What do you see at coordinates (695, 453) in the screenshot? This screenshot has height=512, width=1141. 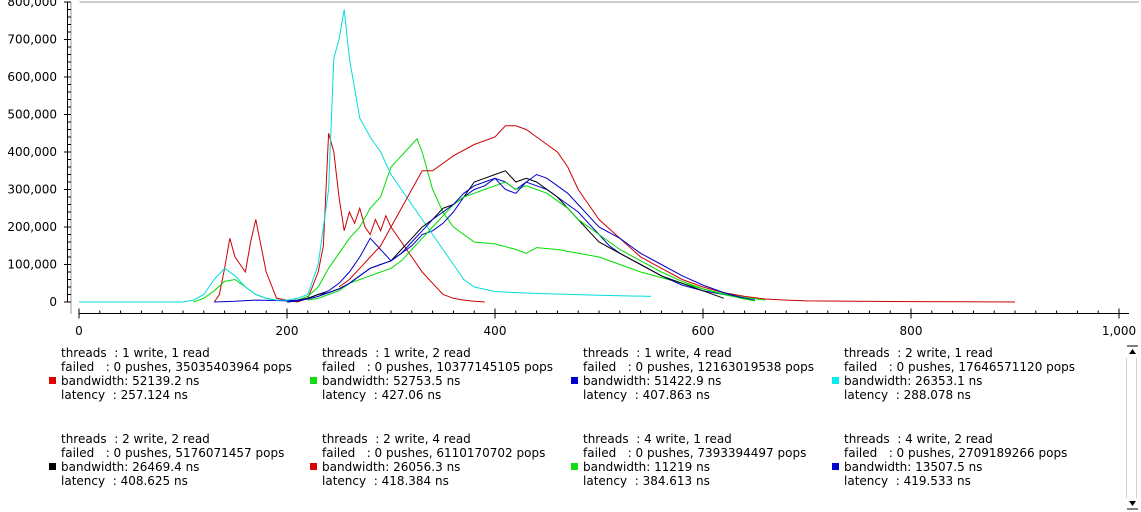 I see `legend-failed: failed : 0 pushes, 7393394497 pops` at bounding box center [695, 453].